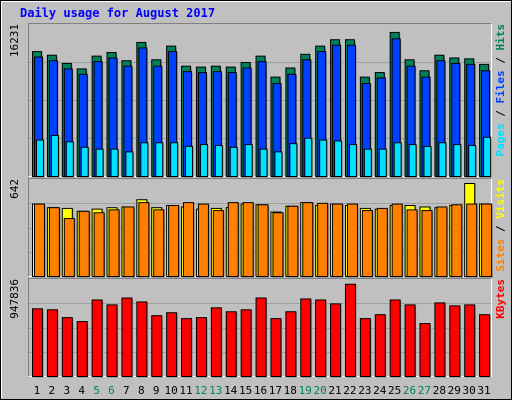 The height and width of the screenshot is (400, 512). I want to click on x-tick-label: 29, so click(454, 390).